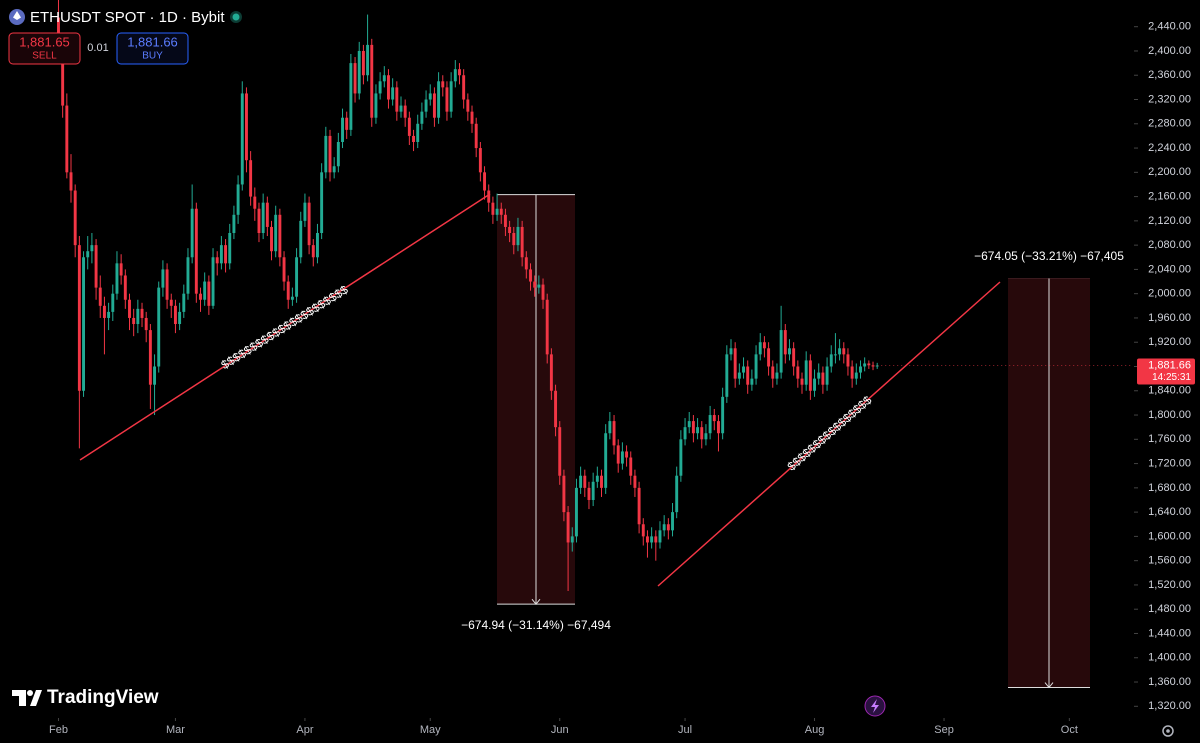 Image resolution: width=1200 pixels, height=743 pixels. Describe the element at coordinates (1169, 488) in the screenshot. I see `y-tick-label: 1,680.00` at that location.